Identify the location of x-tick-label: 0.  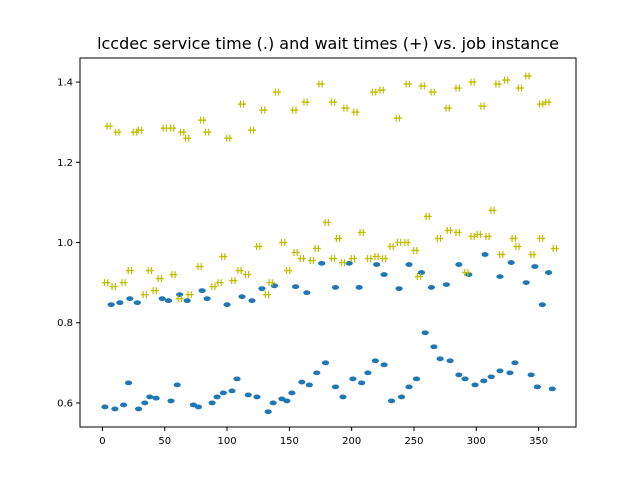
(102, 441).